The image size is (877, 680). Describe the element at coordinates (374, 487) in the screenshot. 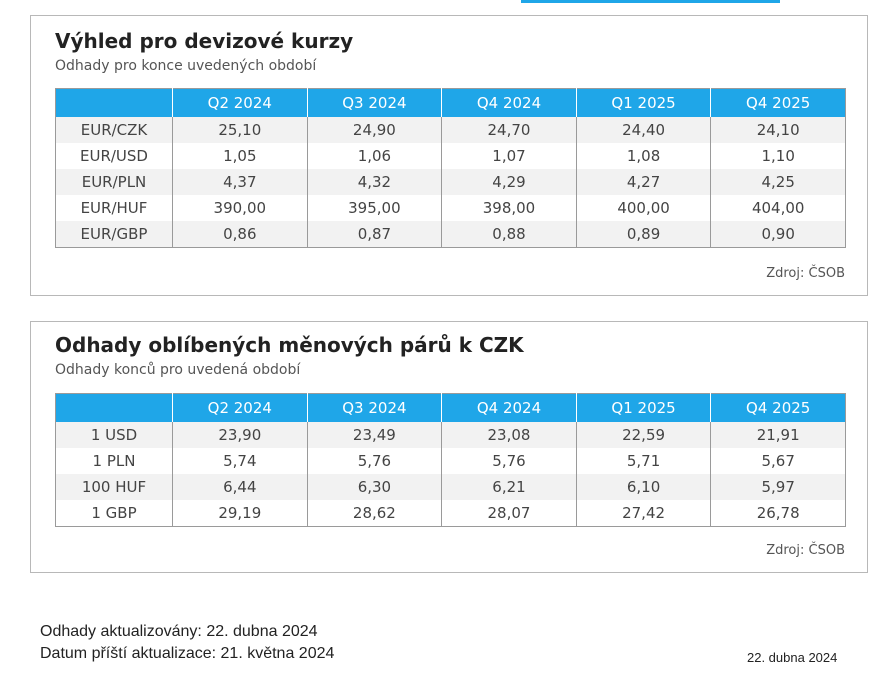

I see `table-cell: 6,30` at that location.